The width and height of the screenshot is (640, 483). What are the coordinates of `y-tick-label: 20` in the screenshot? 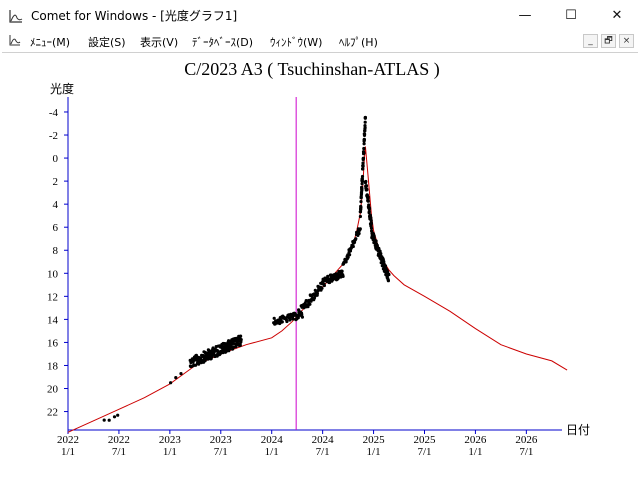 It's located at (53, 390).